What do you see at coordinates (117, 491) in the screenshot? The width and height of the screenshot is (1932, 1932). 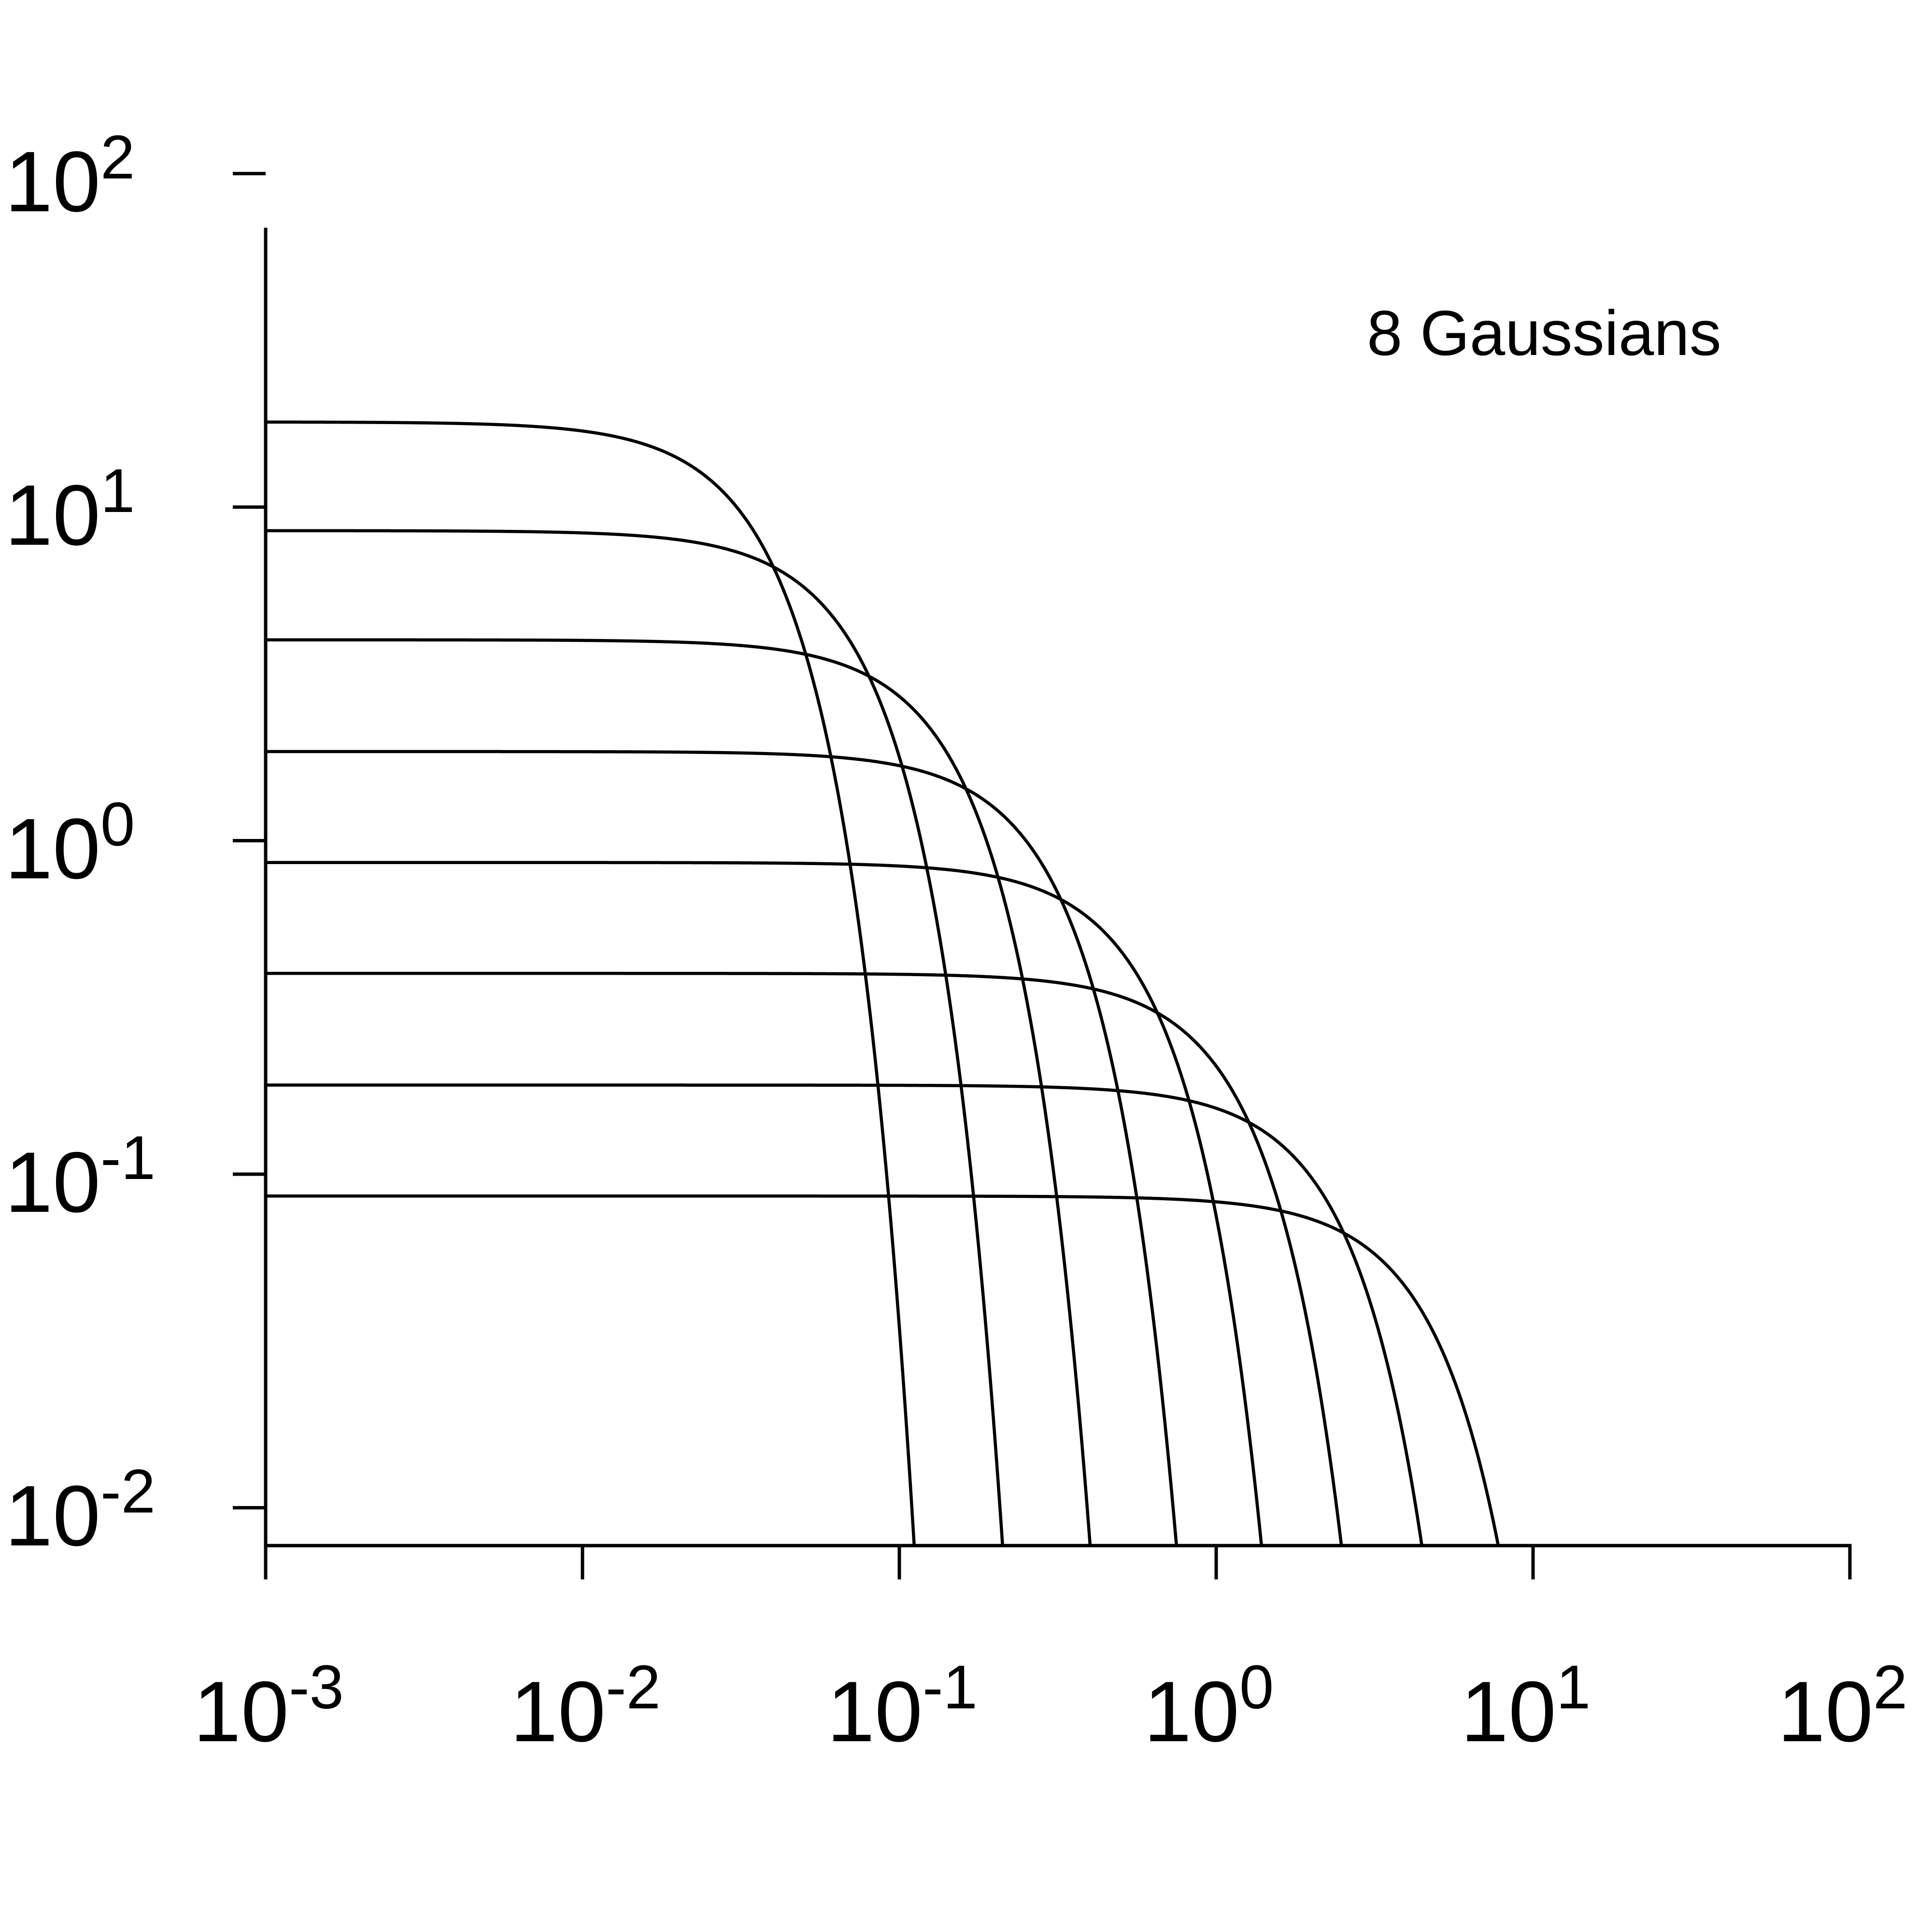 I see `y-tick-label-exponent: 1` at bounding box center [117, 491].